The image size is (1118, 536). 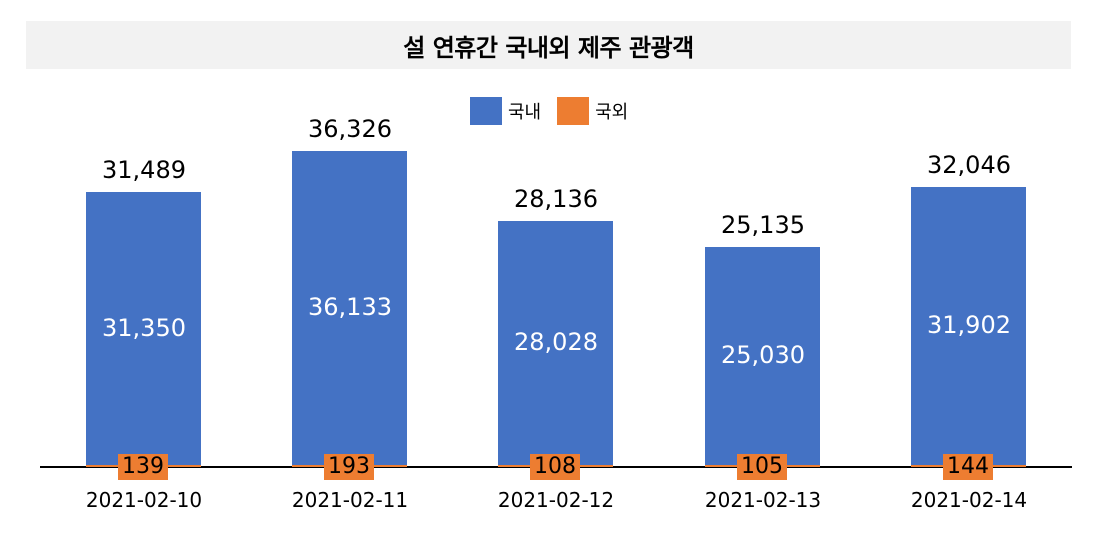 What do you see at coordinates (548, 47) in the screenshot?
I see `chart-title: 설 연휴간 국내외 제주 관광객` at bounding box center [548, 47].